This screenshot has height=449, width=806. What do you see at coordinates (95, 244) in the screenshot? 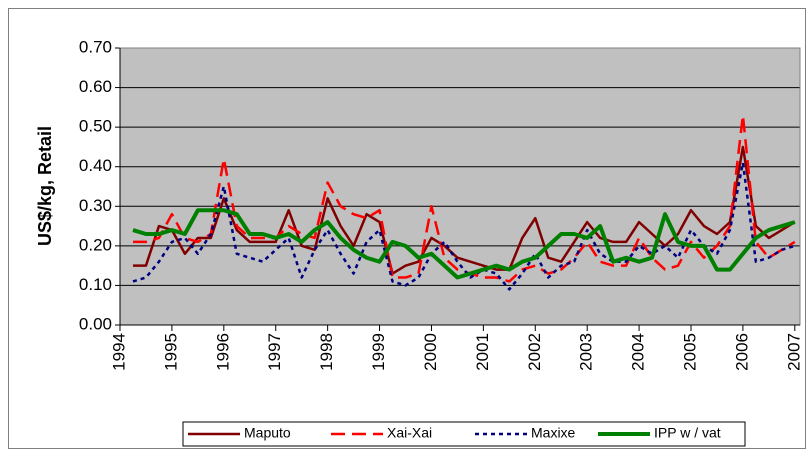
I see `y-tick-label: 0.20` at bounding box center [95, 244].